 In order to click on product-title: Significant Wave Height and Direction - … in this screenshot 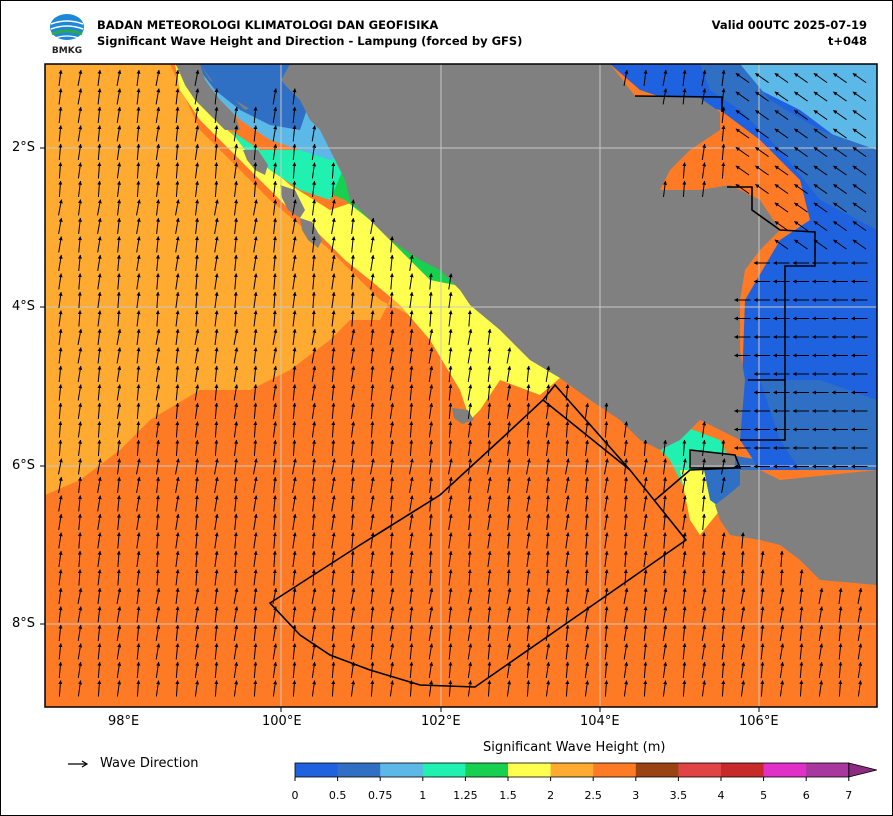, I will do `click(310, 41)`.